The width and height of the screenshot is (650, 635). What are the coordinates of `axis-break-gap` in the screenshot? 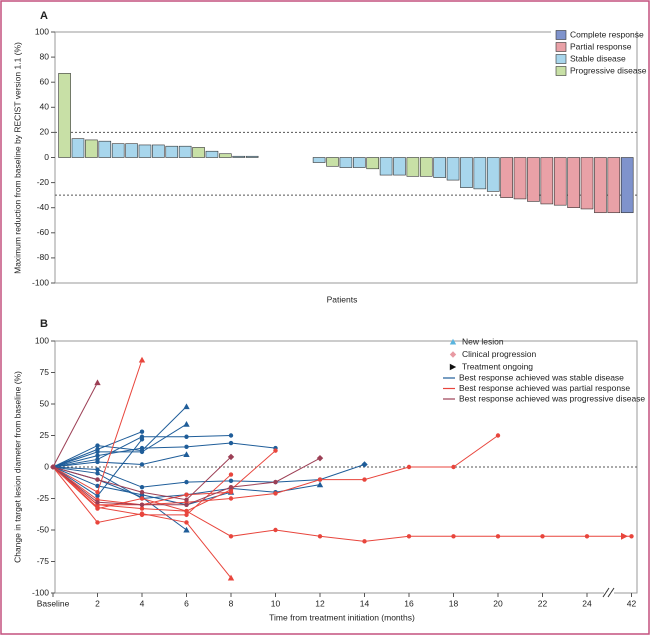 It's located at (609, 593).